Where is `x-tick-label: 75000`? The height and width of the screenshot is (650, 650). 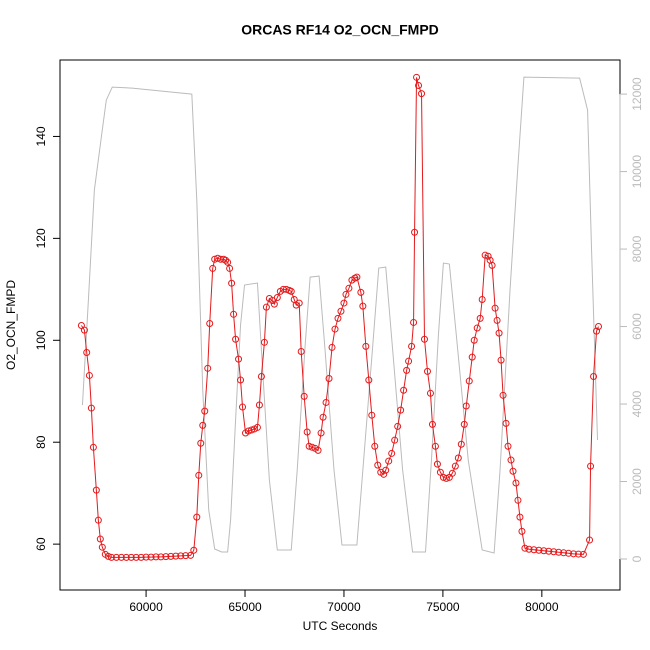 x-tick-label: 75000 is located at coordinates (443, 607).